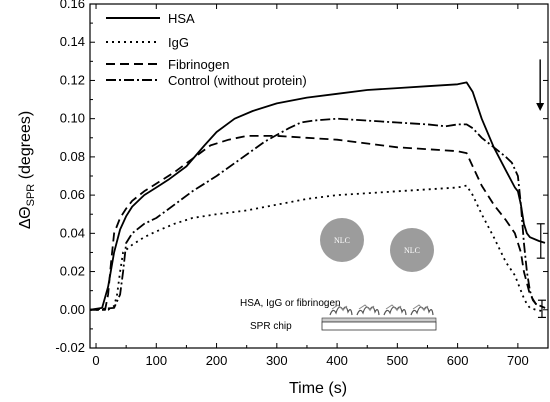  I want to click on arrow-head-icon, so click(540, 107).